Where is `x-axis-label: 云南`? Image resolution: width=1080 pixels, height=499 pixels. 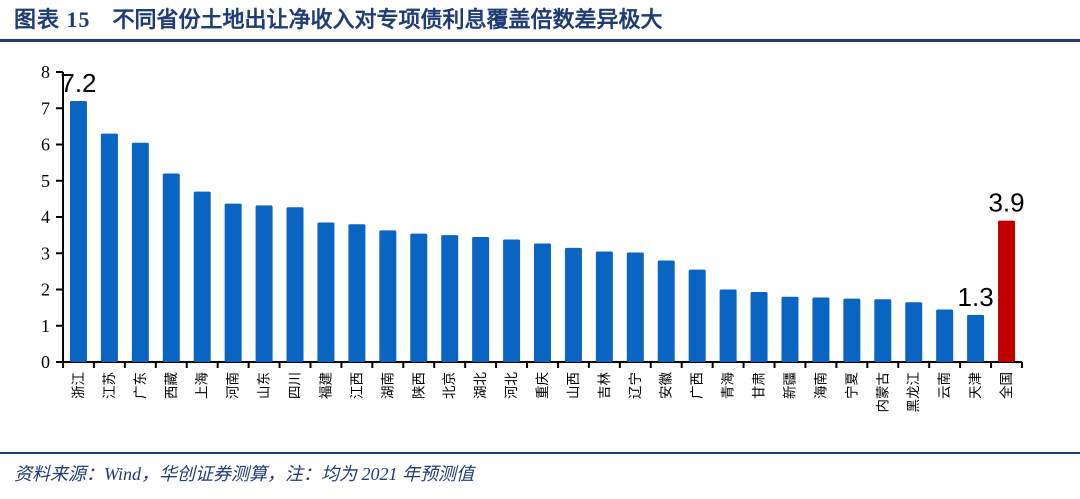 x-axis-label: 云南 is located at coordinates (944, 385).